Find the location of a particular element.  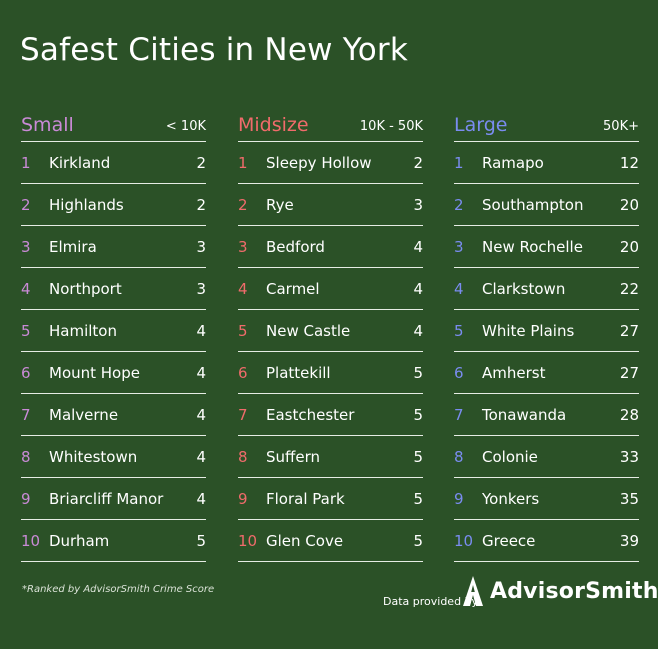

table-row: 7 Tonawanda 28 is located at coordinates (546, 415).